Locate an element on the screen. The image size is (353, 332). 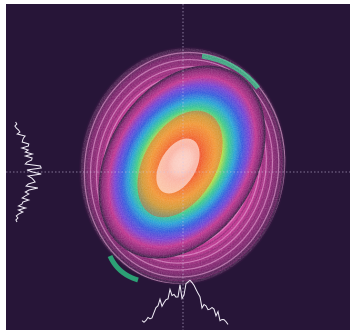
horizontal-profile-trace is located at coordinates (185, 302).